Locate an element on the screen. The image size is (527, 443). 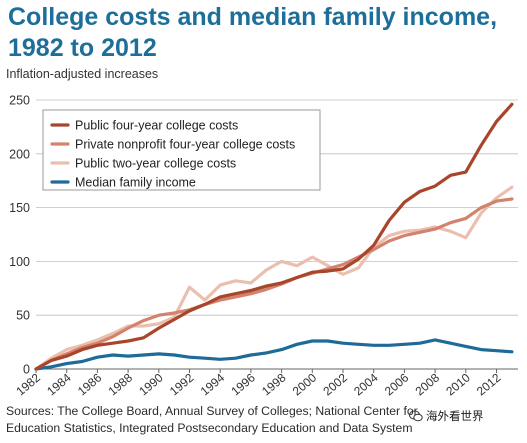
series-line is located at coordinates (274, 354).